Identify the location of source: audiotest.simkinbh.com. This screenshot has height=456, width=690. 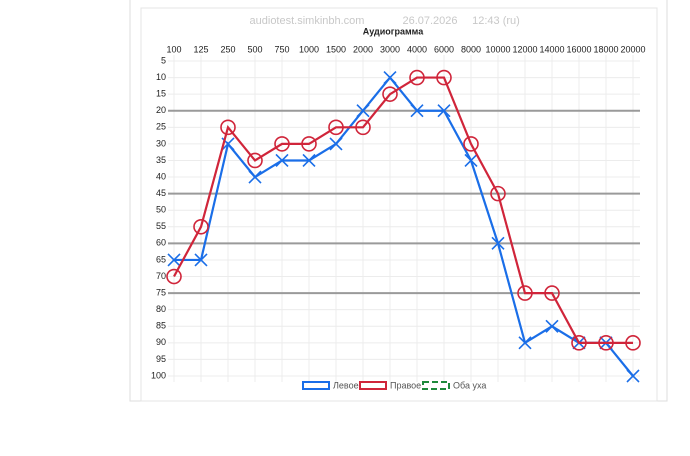
(307, 21).